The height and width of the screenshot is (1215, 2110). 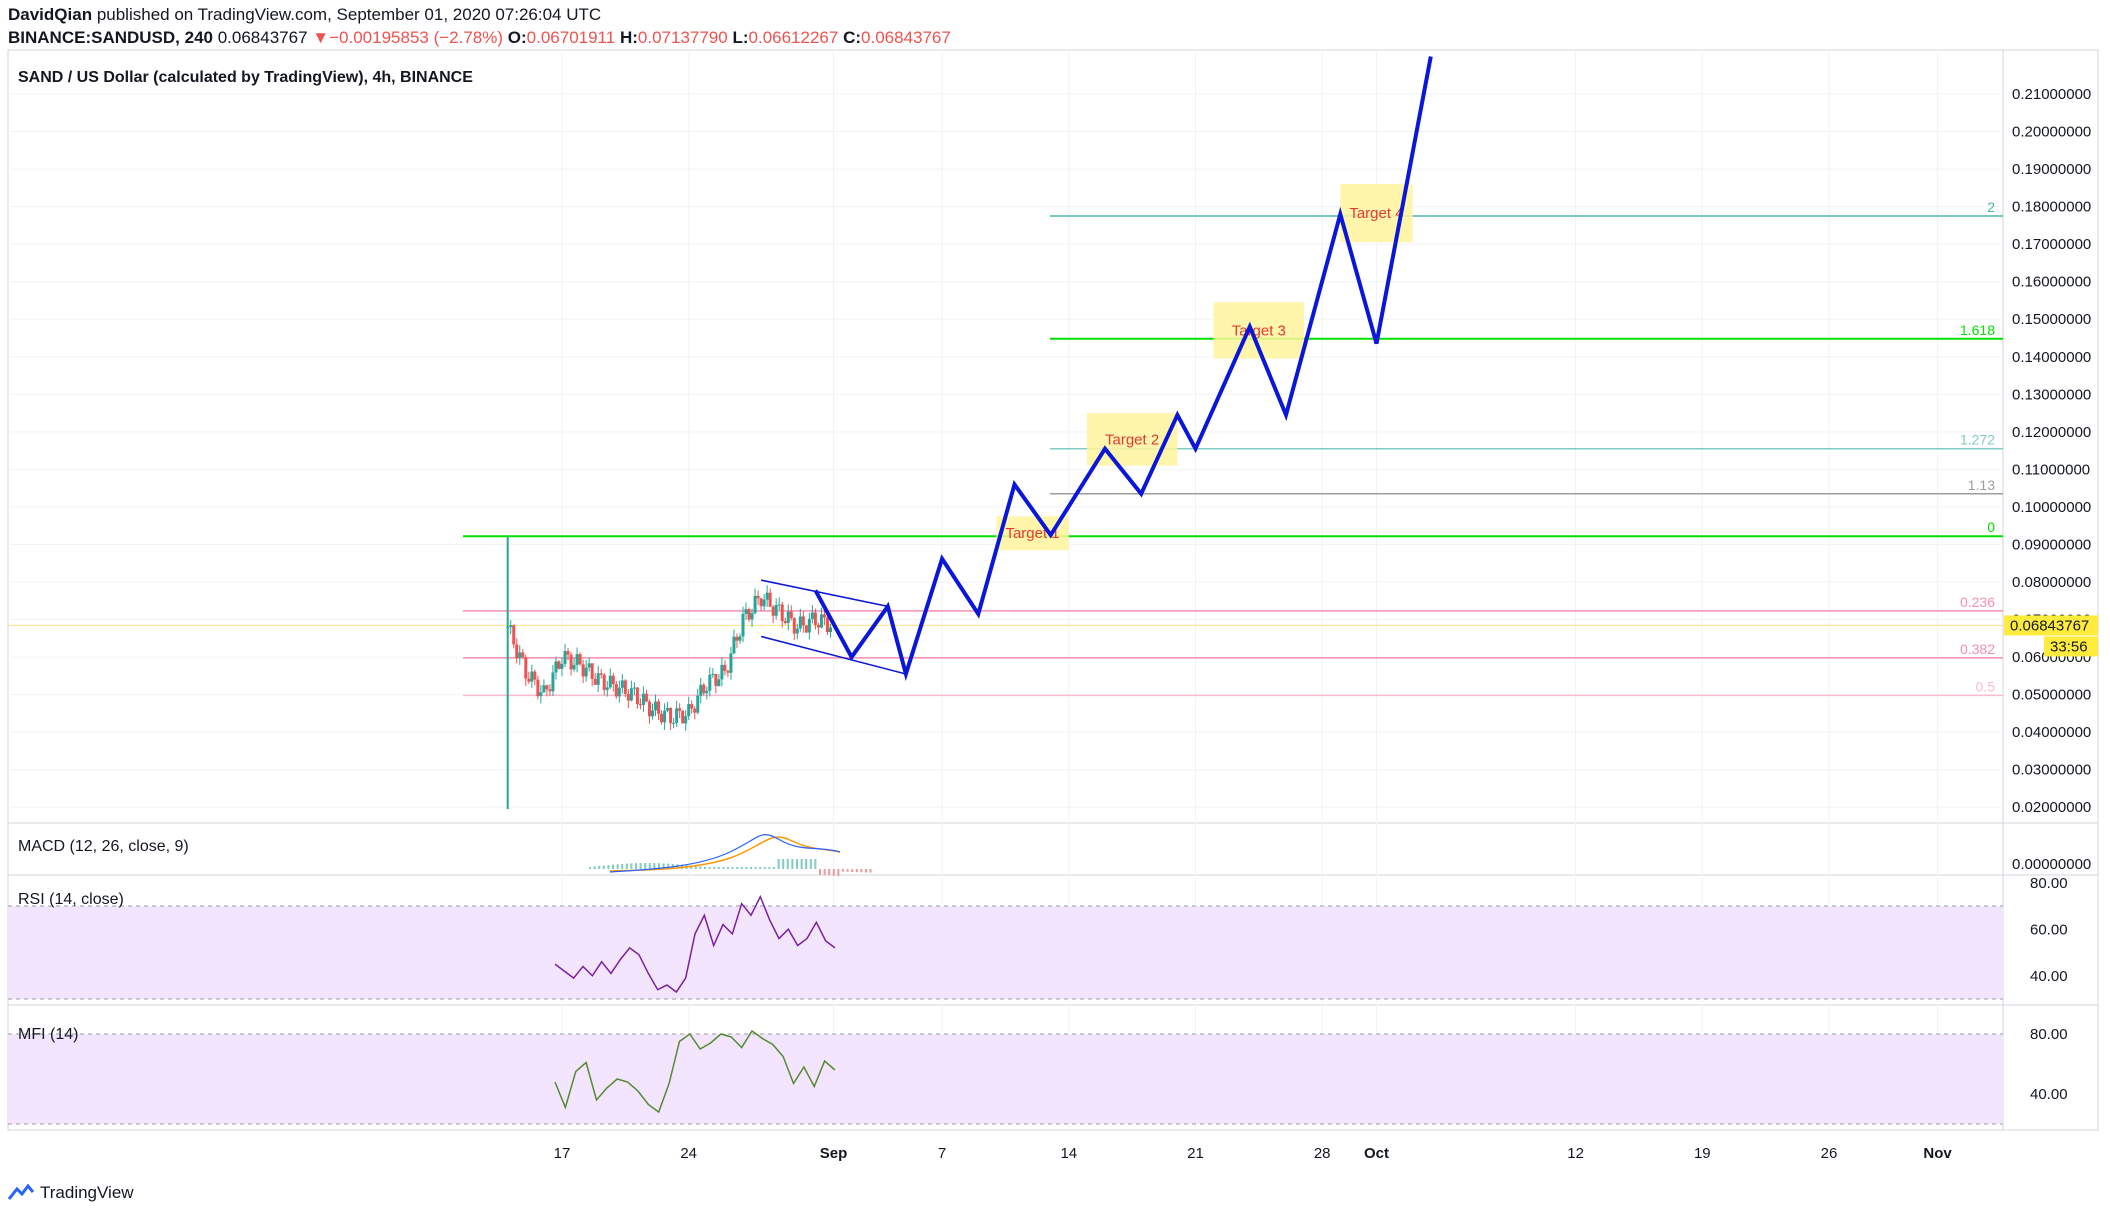 I want to click on fib-level-label: 0, so click(x=1991, y=527).